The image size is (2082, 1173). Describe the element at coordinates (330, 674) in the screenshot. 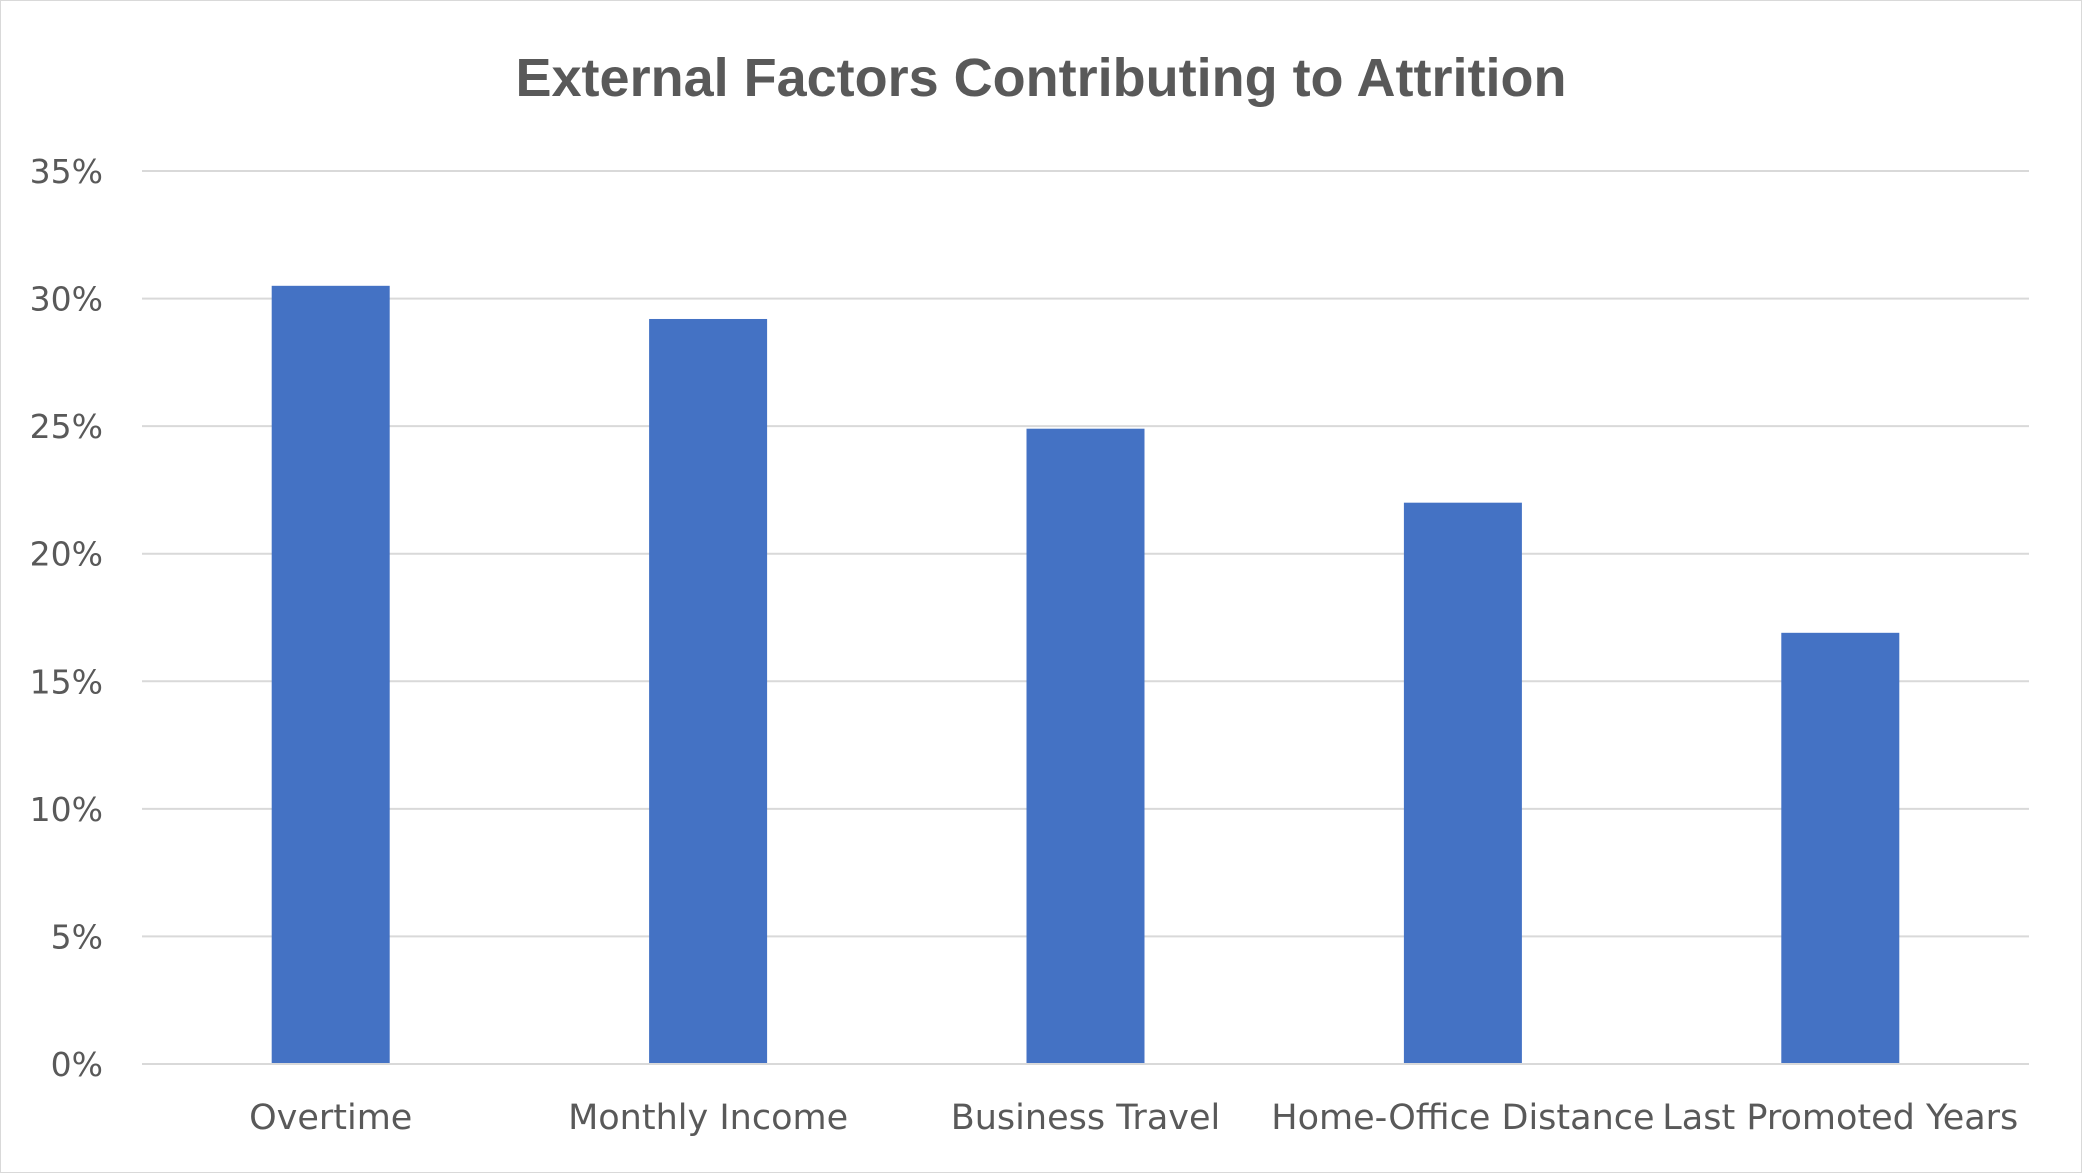

I see `bar-overtime` at that location.